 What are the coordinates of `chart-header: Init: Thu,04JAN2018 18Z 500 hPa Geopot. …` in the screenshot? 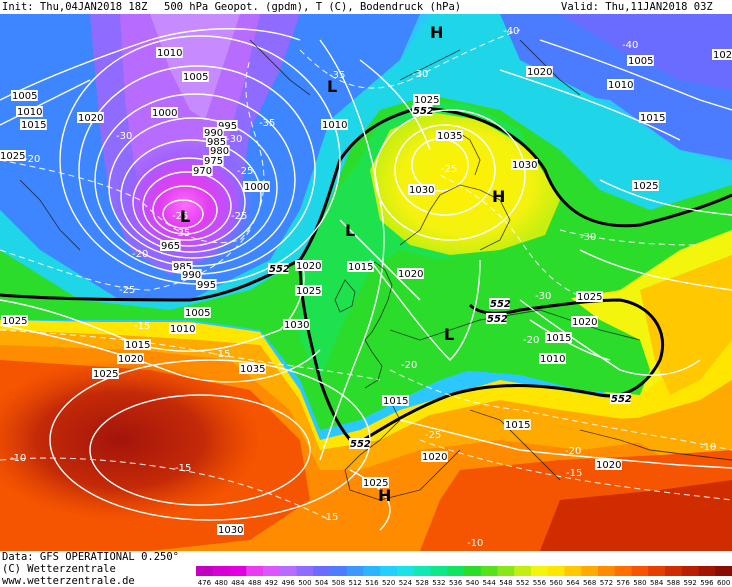 It's located at (366, 7).